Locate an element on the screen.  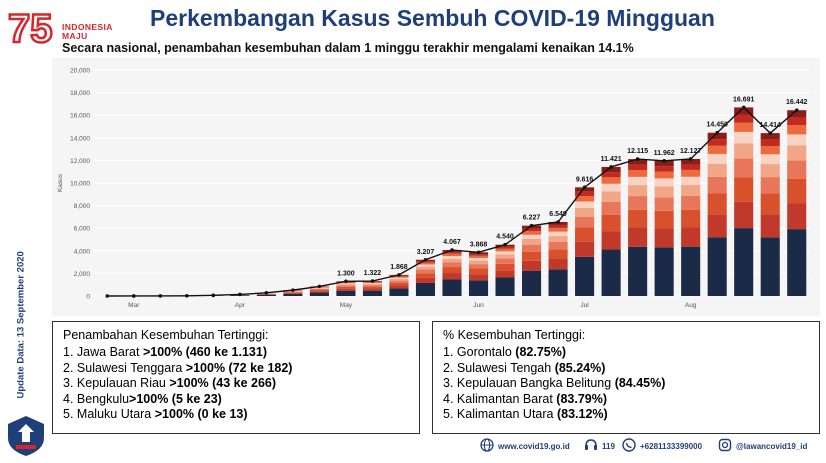
list-item: 4. Kalimantan Barat (83.79%) is located at coordinates (626, 400).